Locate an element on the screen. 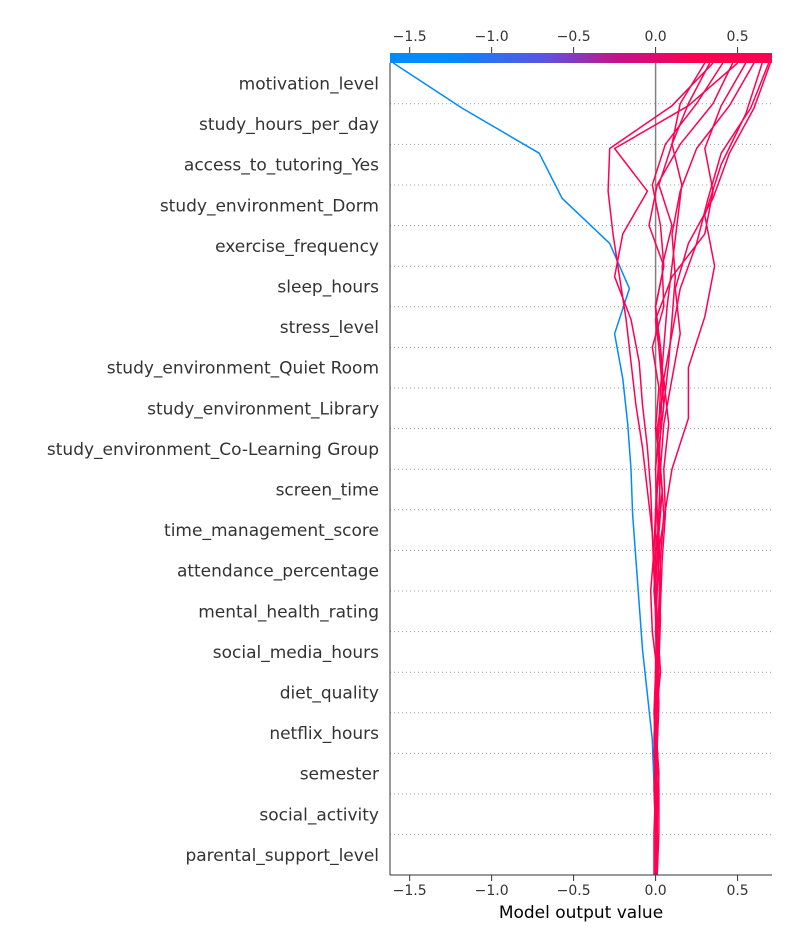 The image size is (800, 950). feature-label: screen_time is located at coordinates (327, 491).